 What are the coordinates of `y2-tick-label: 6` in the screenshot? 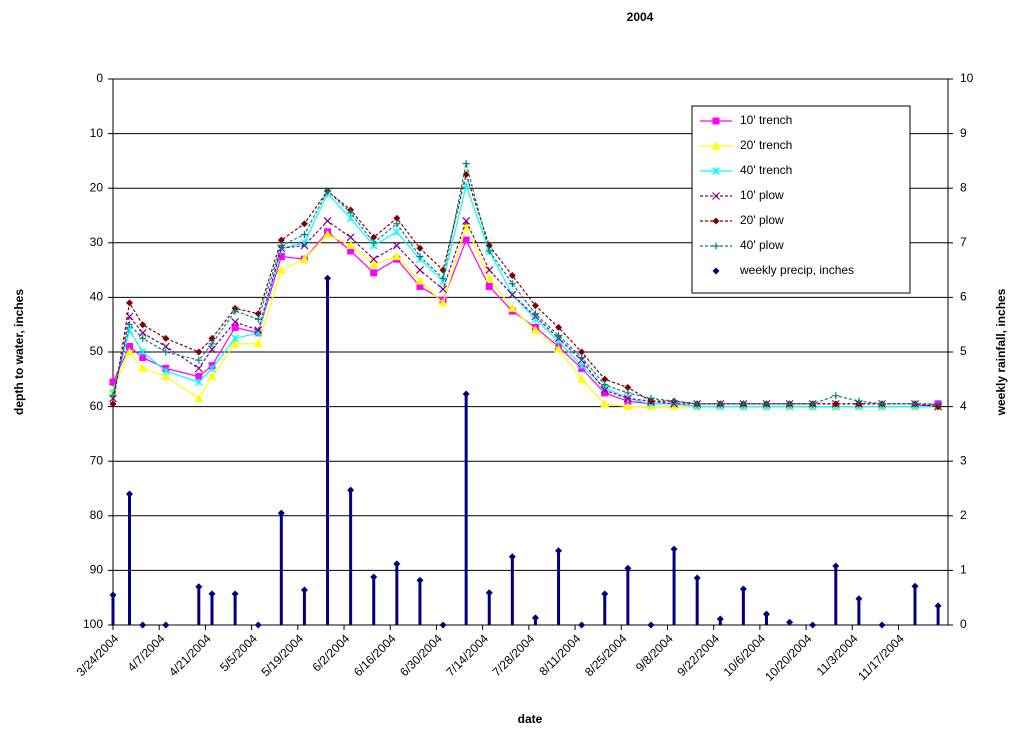 It's located at (963, 297).